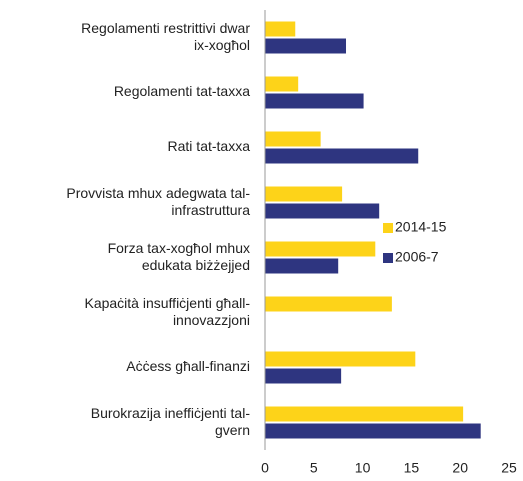  I want to click on category-label: Regolamenti tat-taxxa, so click(182, 91).